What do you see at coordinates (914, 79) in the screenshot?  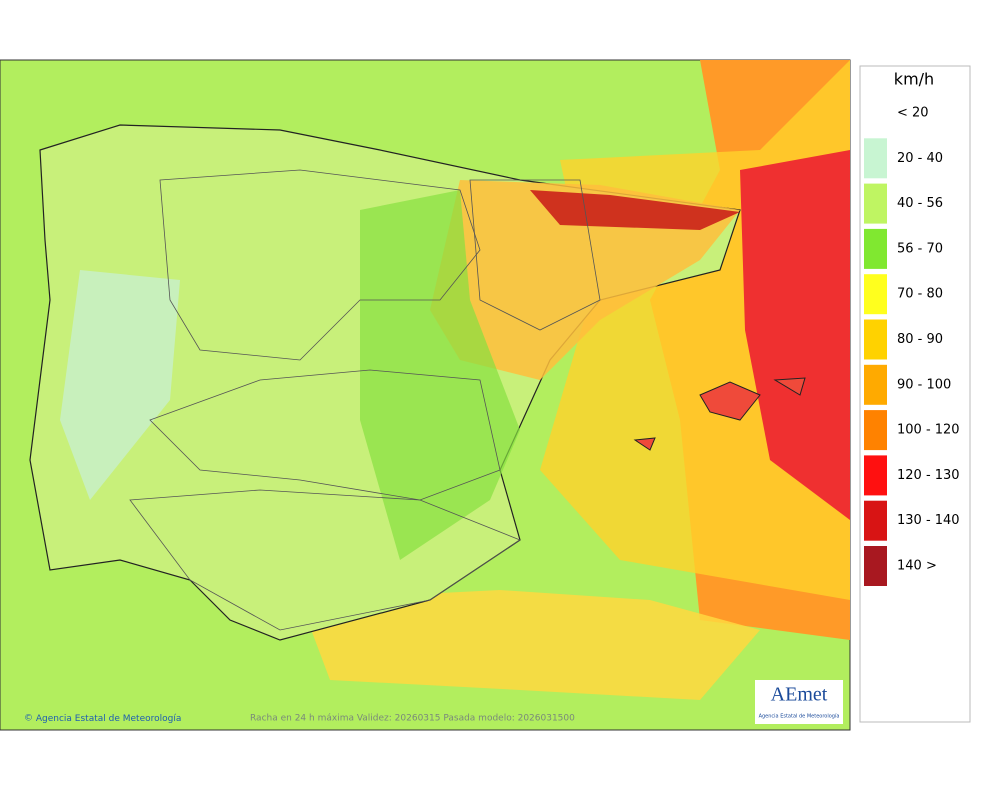 I see `legend-title: km/h` at bounding box center [914, 79].